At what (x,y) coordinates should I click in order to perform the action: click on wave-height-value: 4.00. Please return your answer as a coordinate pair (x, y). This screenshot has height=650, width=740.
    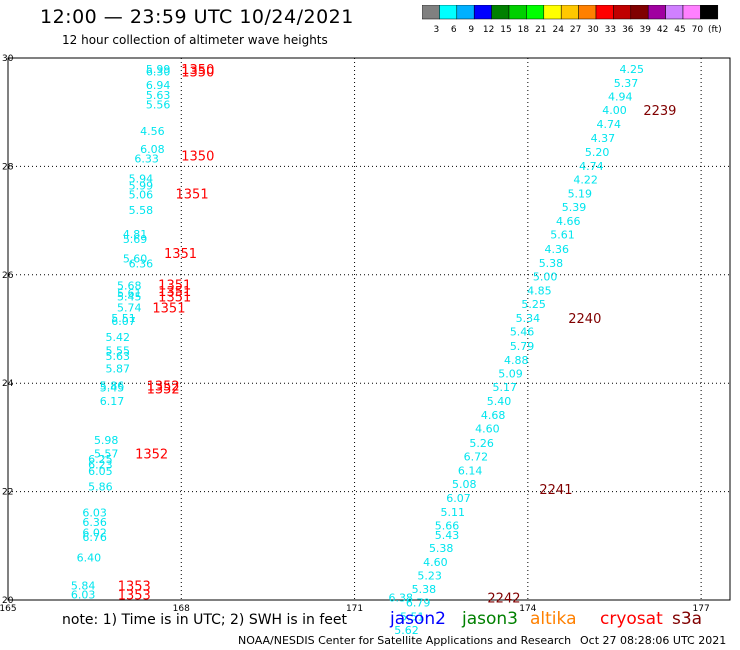
    Looking at the image, I should click on (614, 110).